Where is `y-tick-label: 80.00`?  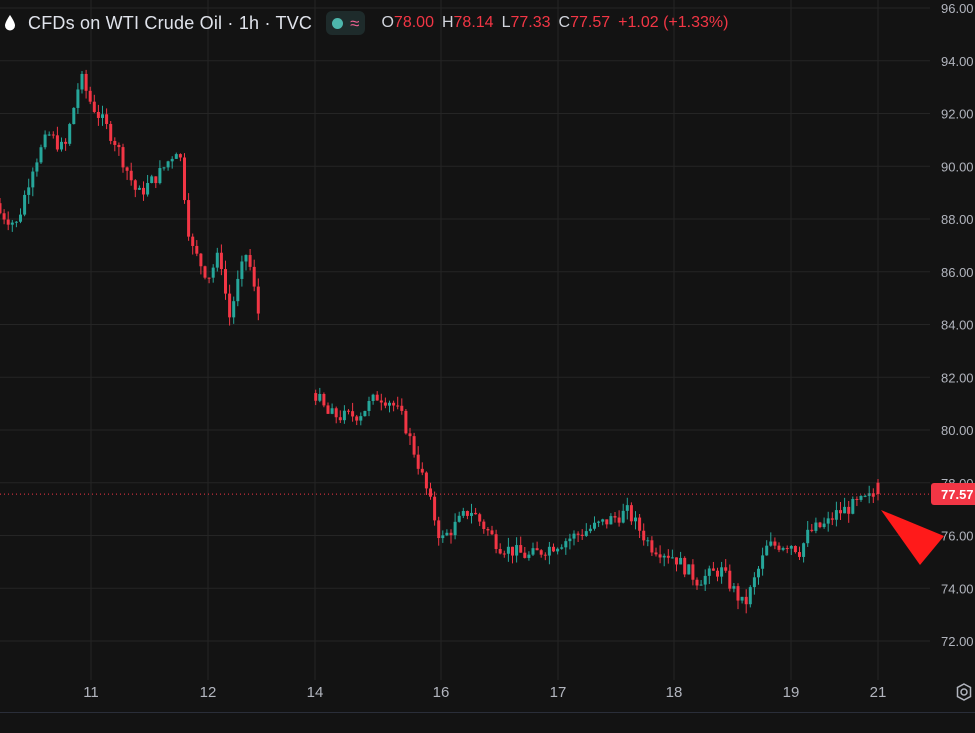
y-tick-label: 80.00 is located at coordinates (957, 430).